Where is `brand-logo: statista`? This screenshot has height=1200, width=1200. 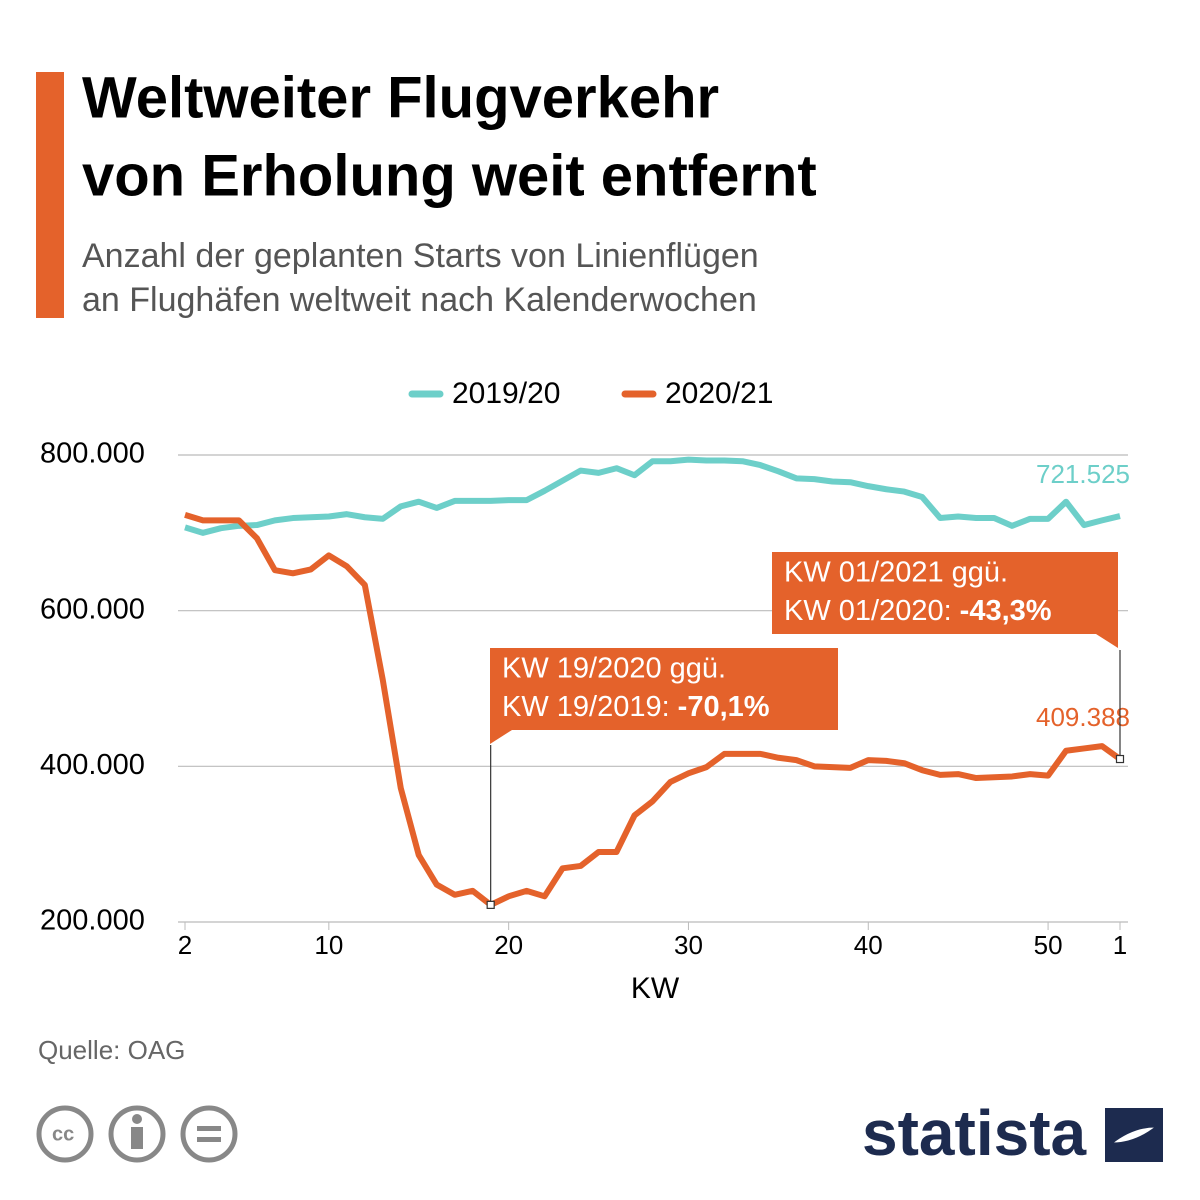 brand-logo: statista is located at coordinates (974, 1133).